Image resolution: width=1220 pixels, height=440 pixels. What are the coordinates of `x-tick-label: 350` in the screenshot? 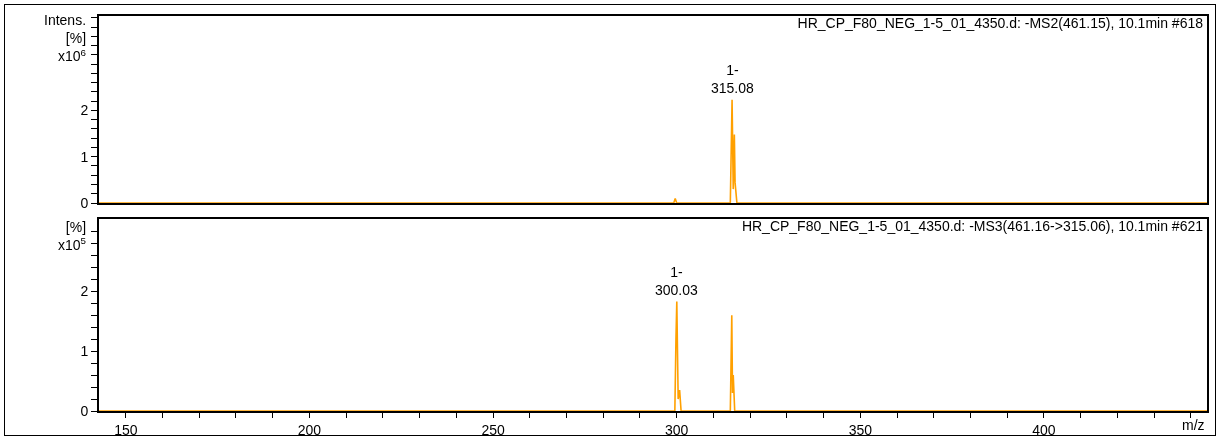 It's located at (860, 429).